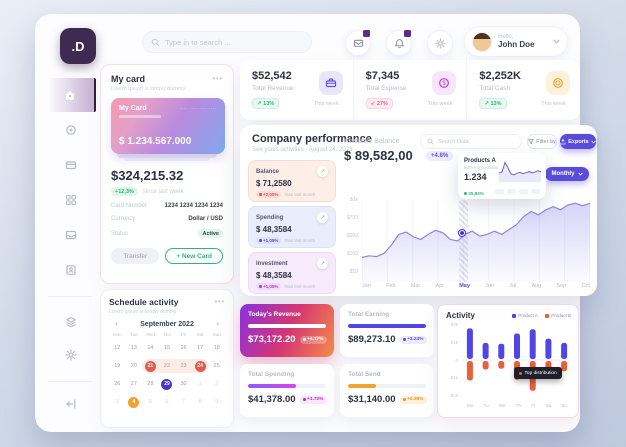  What do you see at coordinates (292, 181) in the screenshot?
I see `balance-mini-card: Balance ↗ $ 71,2580 +2,05% than last month` at bounding box center [292, 181].